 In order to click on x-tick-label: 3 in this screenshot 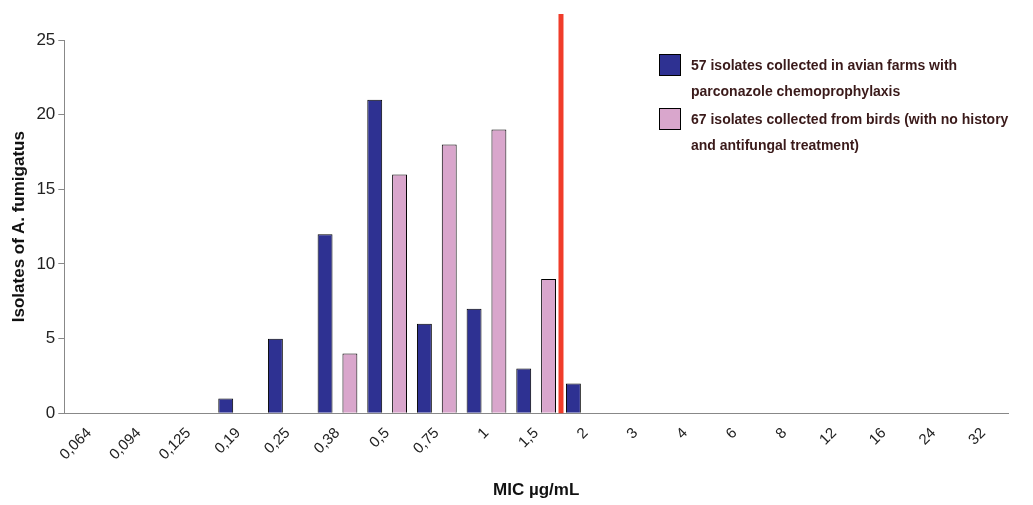, I will do `click(631, 432)`.